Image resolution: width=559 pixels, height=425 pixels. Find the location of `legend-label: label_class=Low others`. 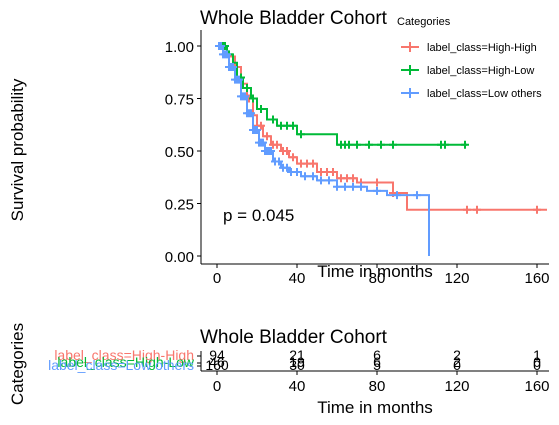

legend-label: label_class=Low others is located at coordinates (484, 94).